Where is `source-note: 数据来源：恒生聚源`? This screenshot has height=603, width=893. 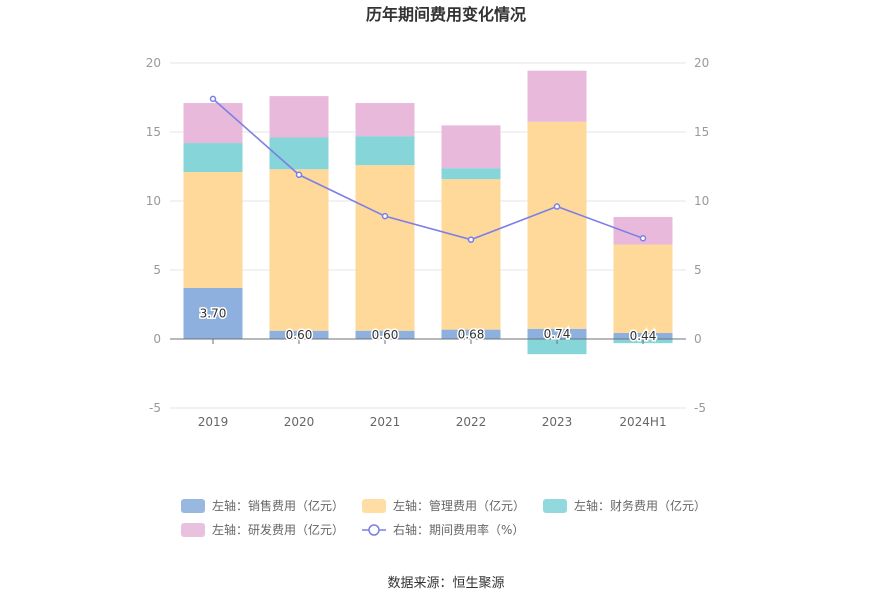 source-note: 数据来源：恒生聚源 is located at coordinates (445, 583).